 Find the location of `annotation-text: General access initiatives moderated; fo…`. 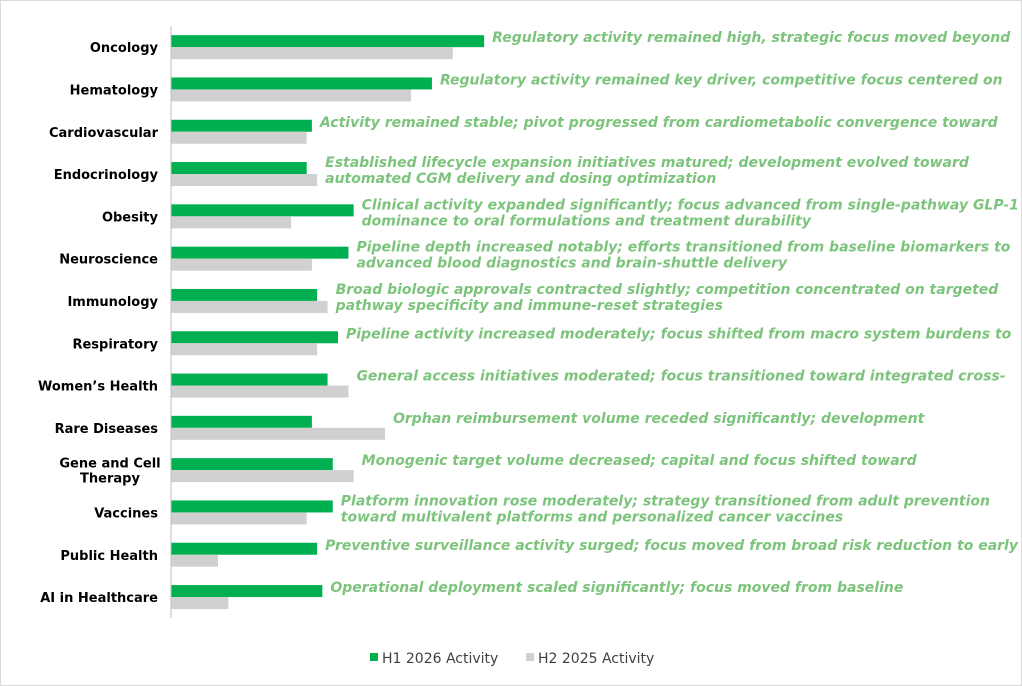

annotation-text: General access initiatives moderated; fo… is located at coordinates (680, 377).